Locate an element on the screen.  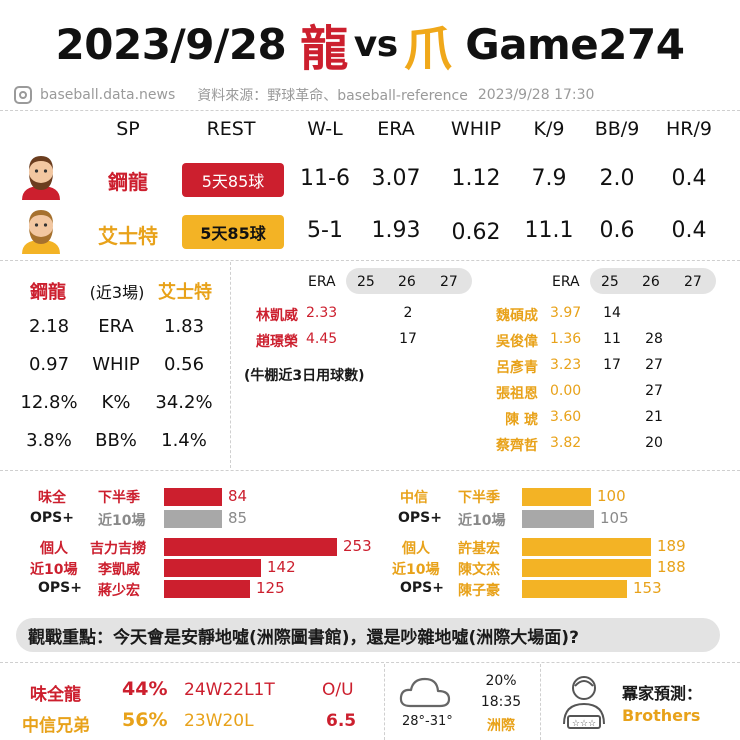
recent-stat-label: ERA is located at coordinates (116, 326).